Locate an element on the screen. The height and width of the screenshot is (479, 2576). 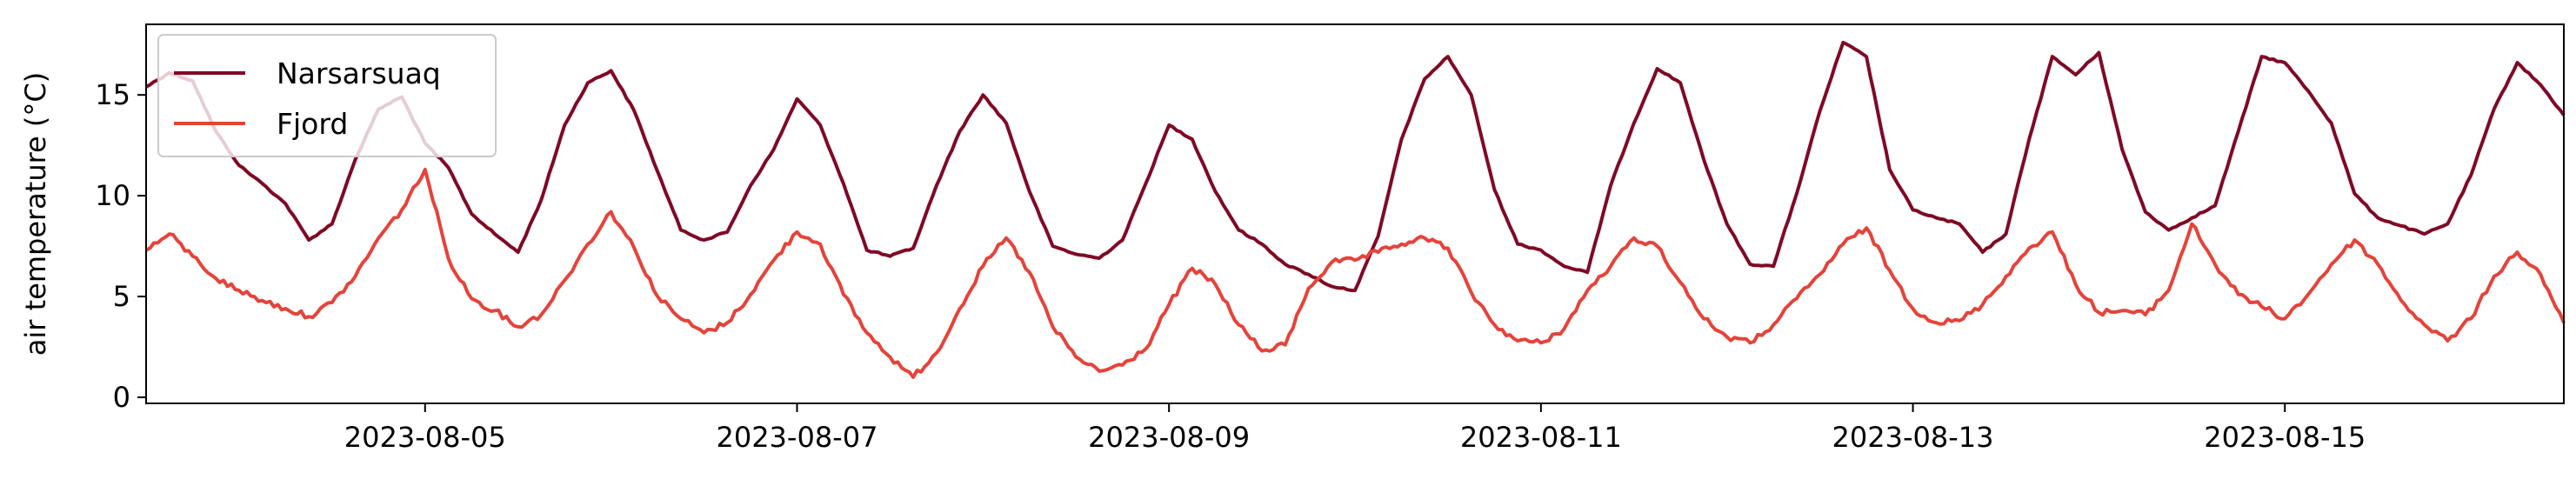
y-axis-label: air temperature (°C) is located at coordinates (35, 214).